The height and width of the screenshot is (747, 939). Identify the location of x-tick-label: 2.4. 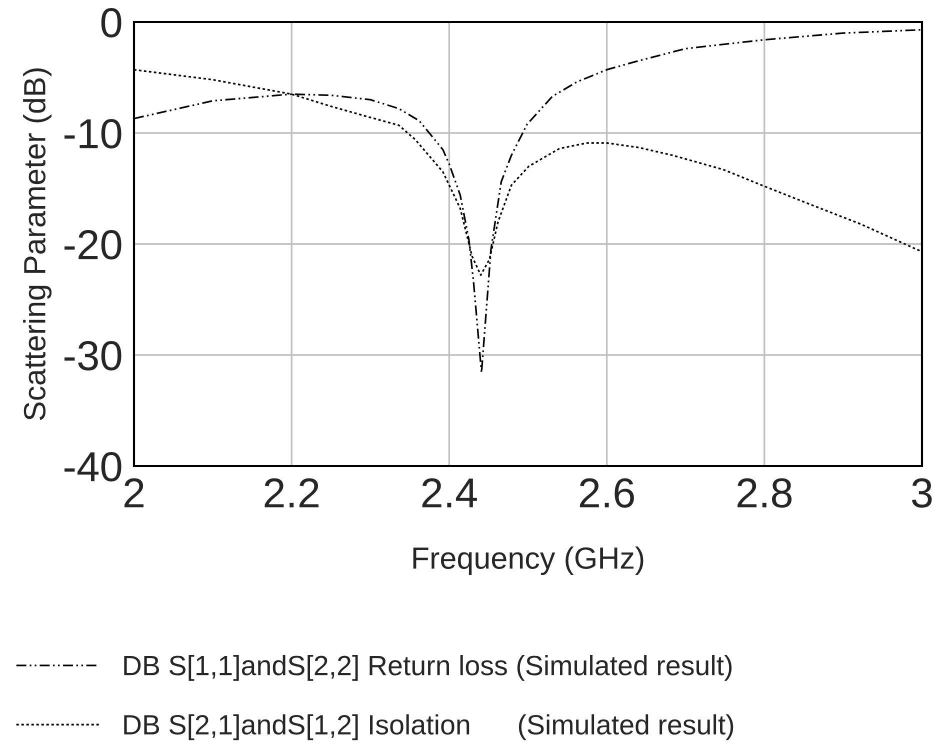
(449, 493).